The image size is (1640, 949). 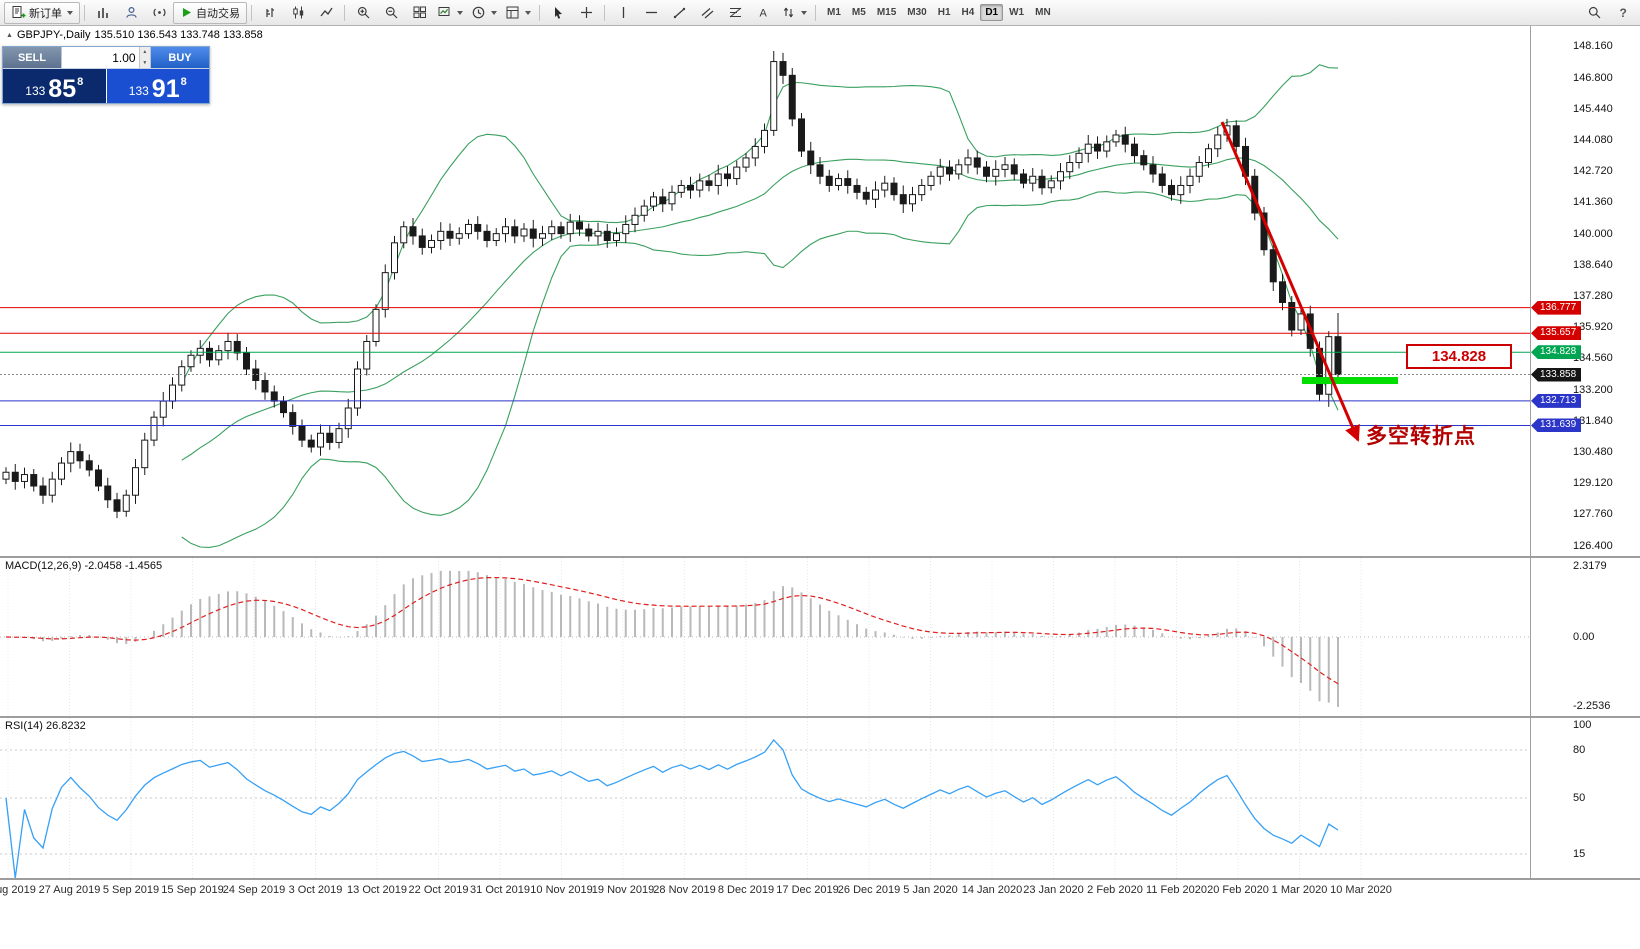 I want to click on candlestick-mode-button, so click(x=298, y=13).